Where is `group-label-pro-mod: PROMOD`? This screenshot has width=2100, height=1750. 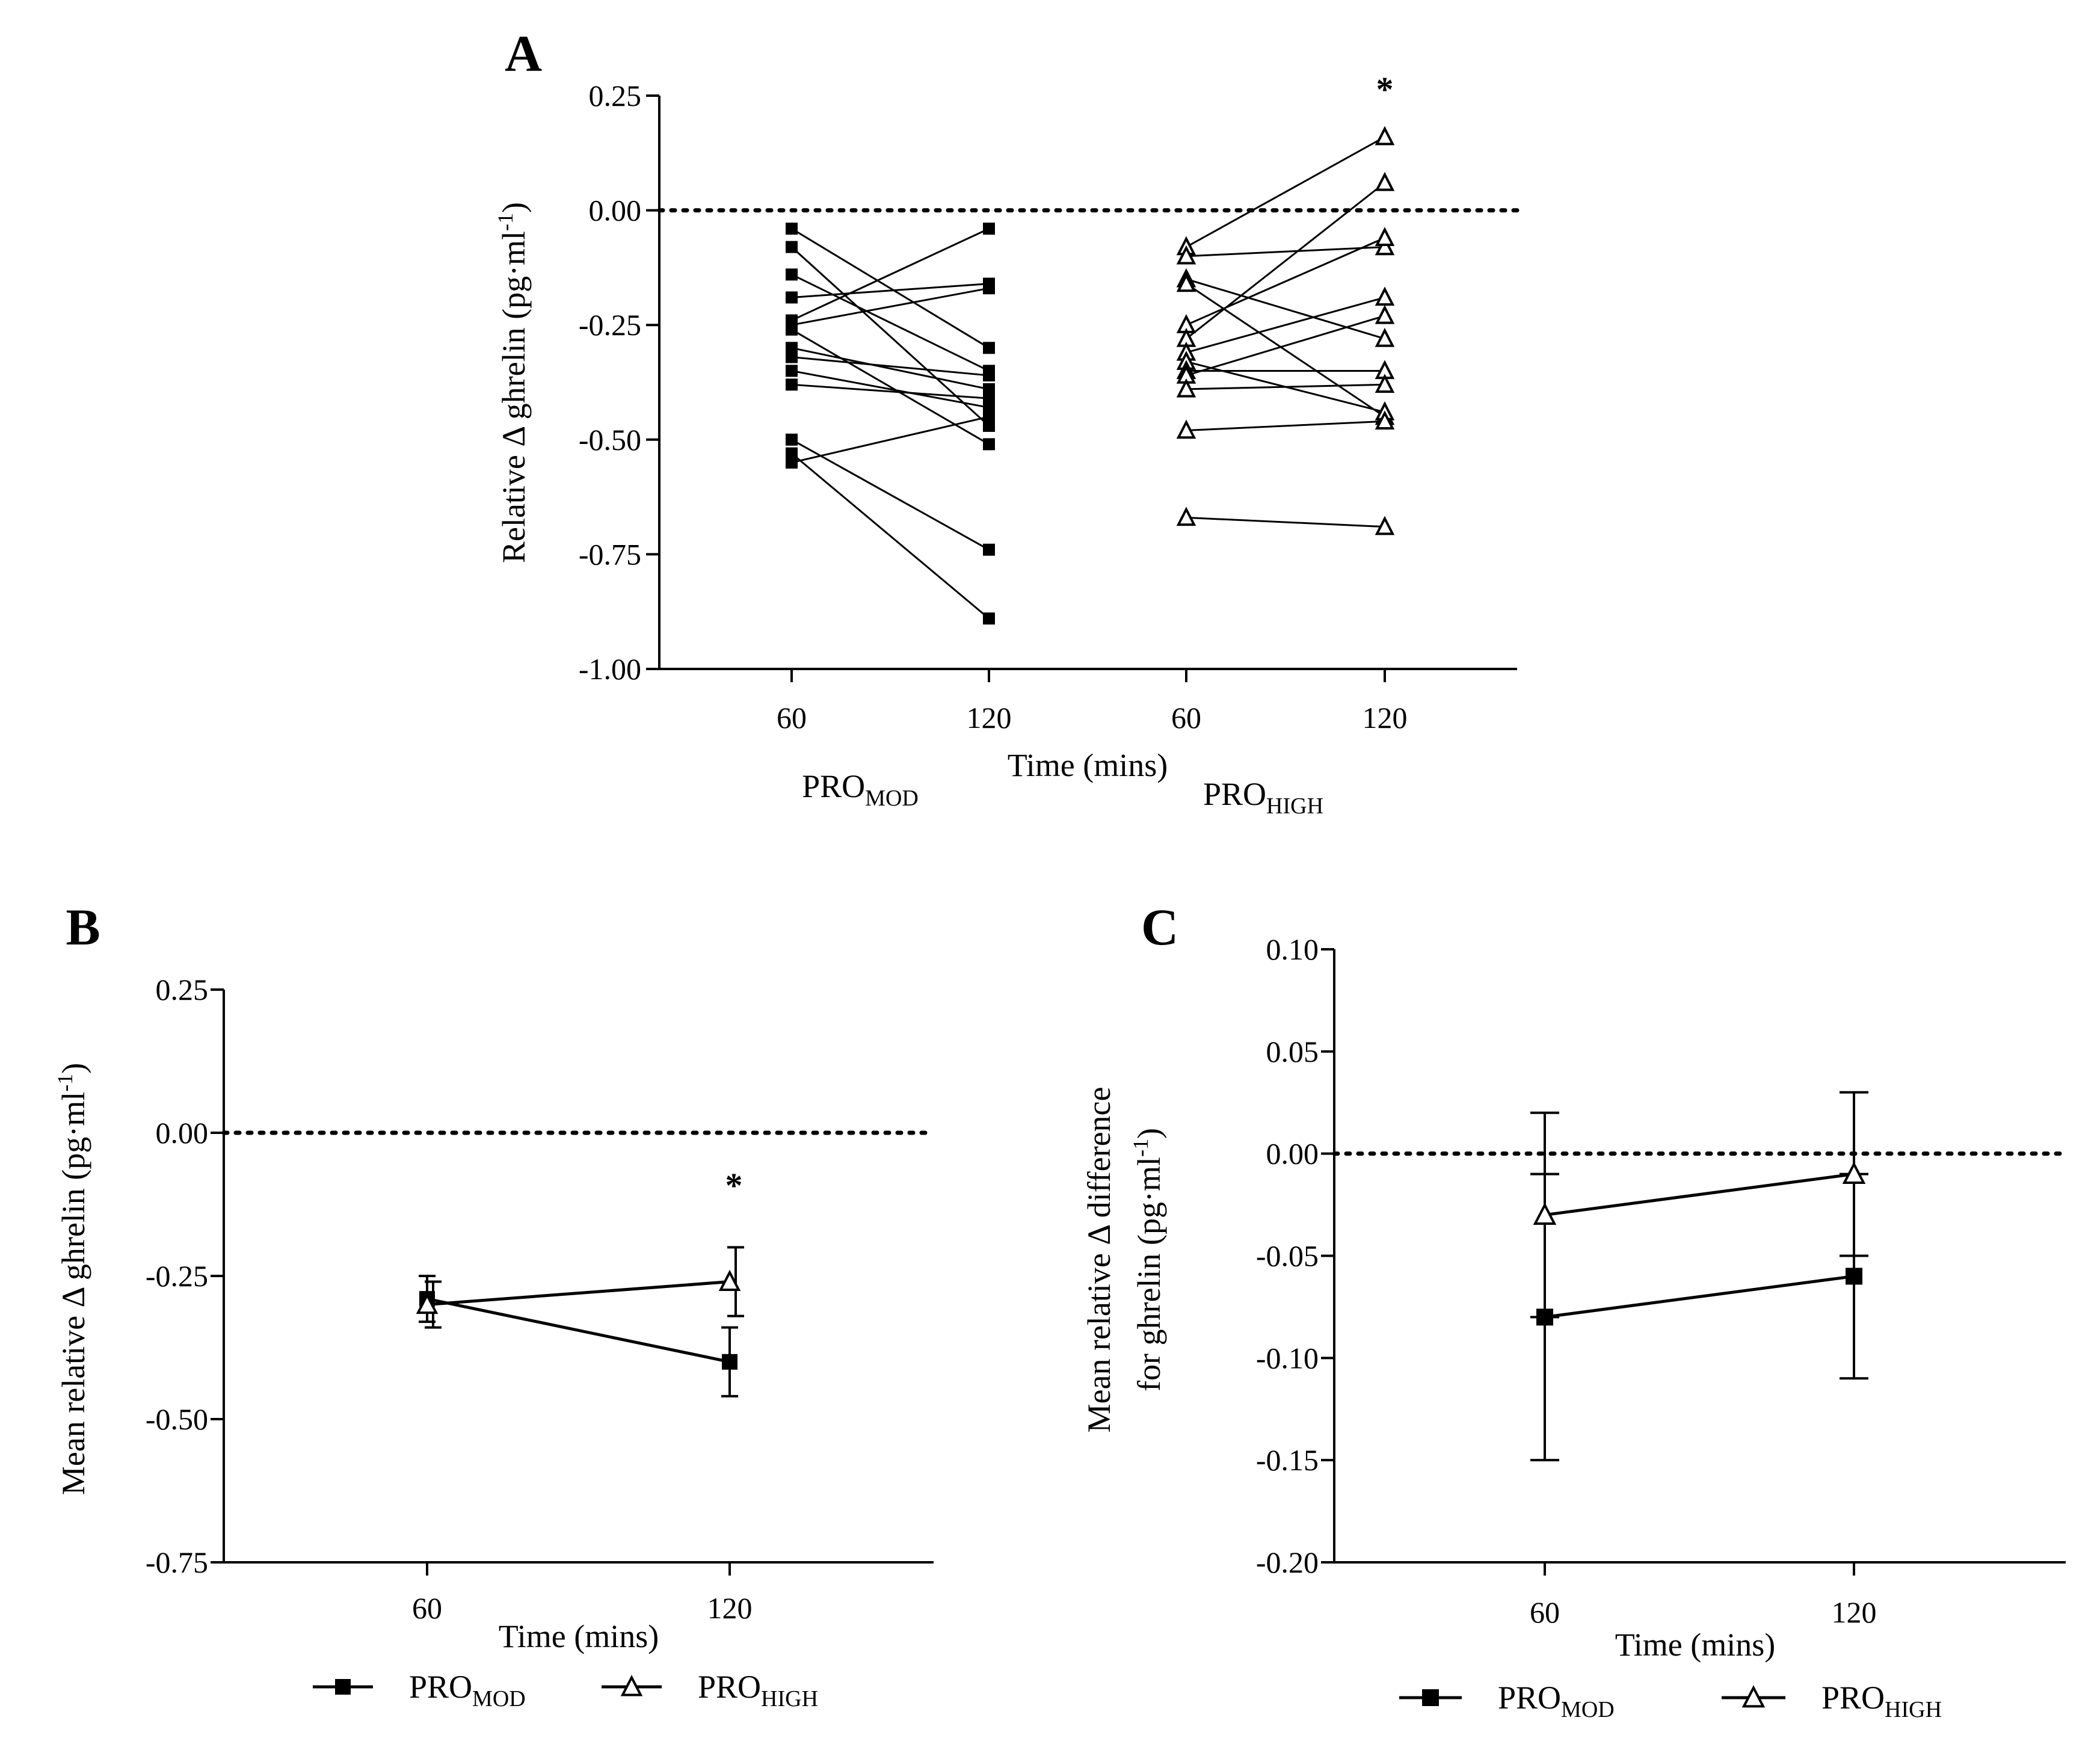
group-label-pro-mod: PROMOD is located at coordinates (860, 790).